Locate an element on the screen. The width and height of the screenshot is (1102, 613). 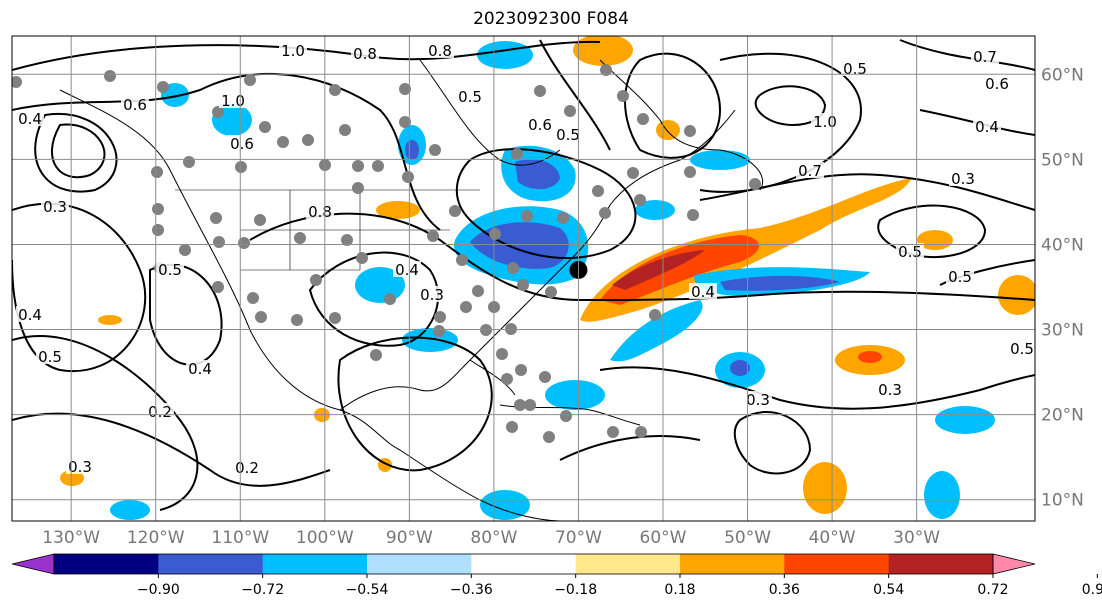
latitude-label: 20°N is located at coordinates (1062, 416).